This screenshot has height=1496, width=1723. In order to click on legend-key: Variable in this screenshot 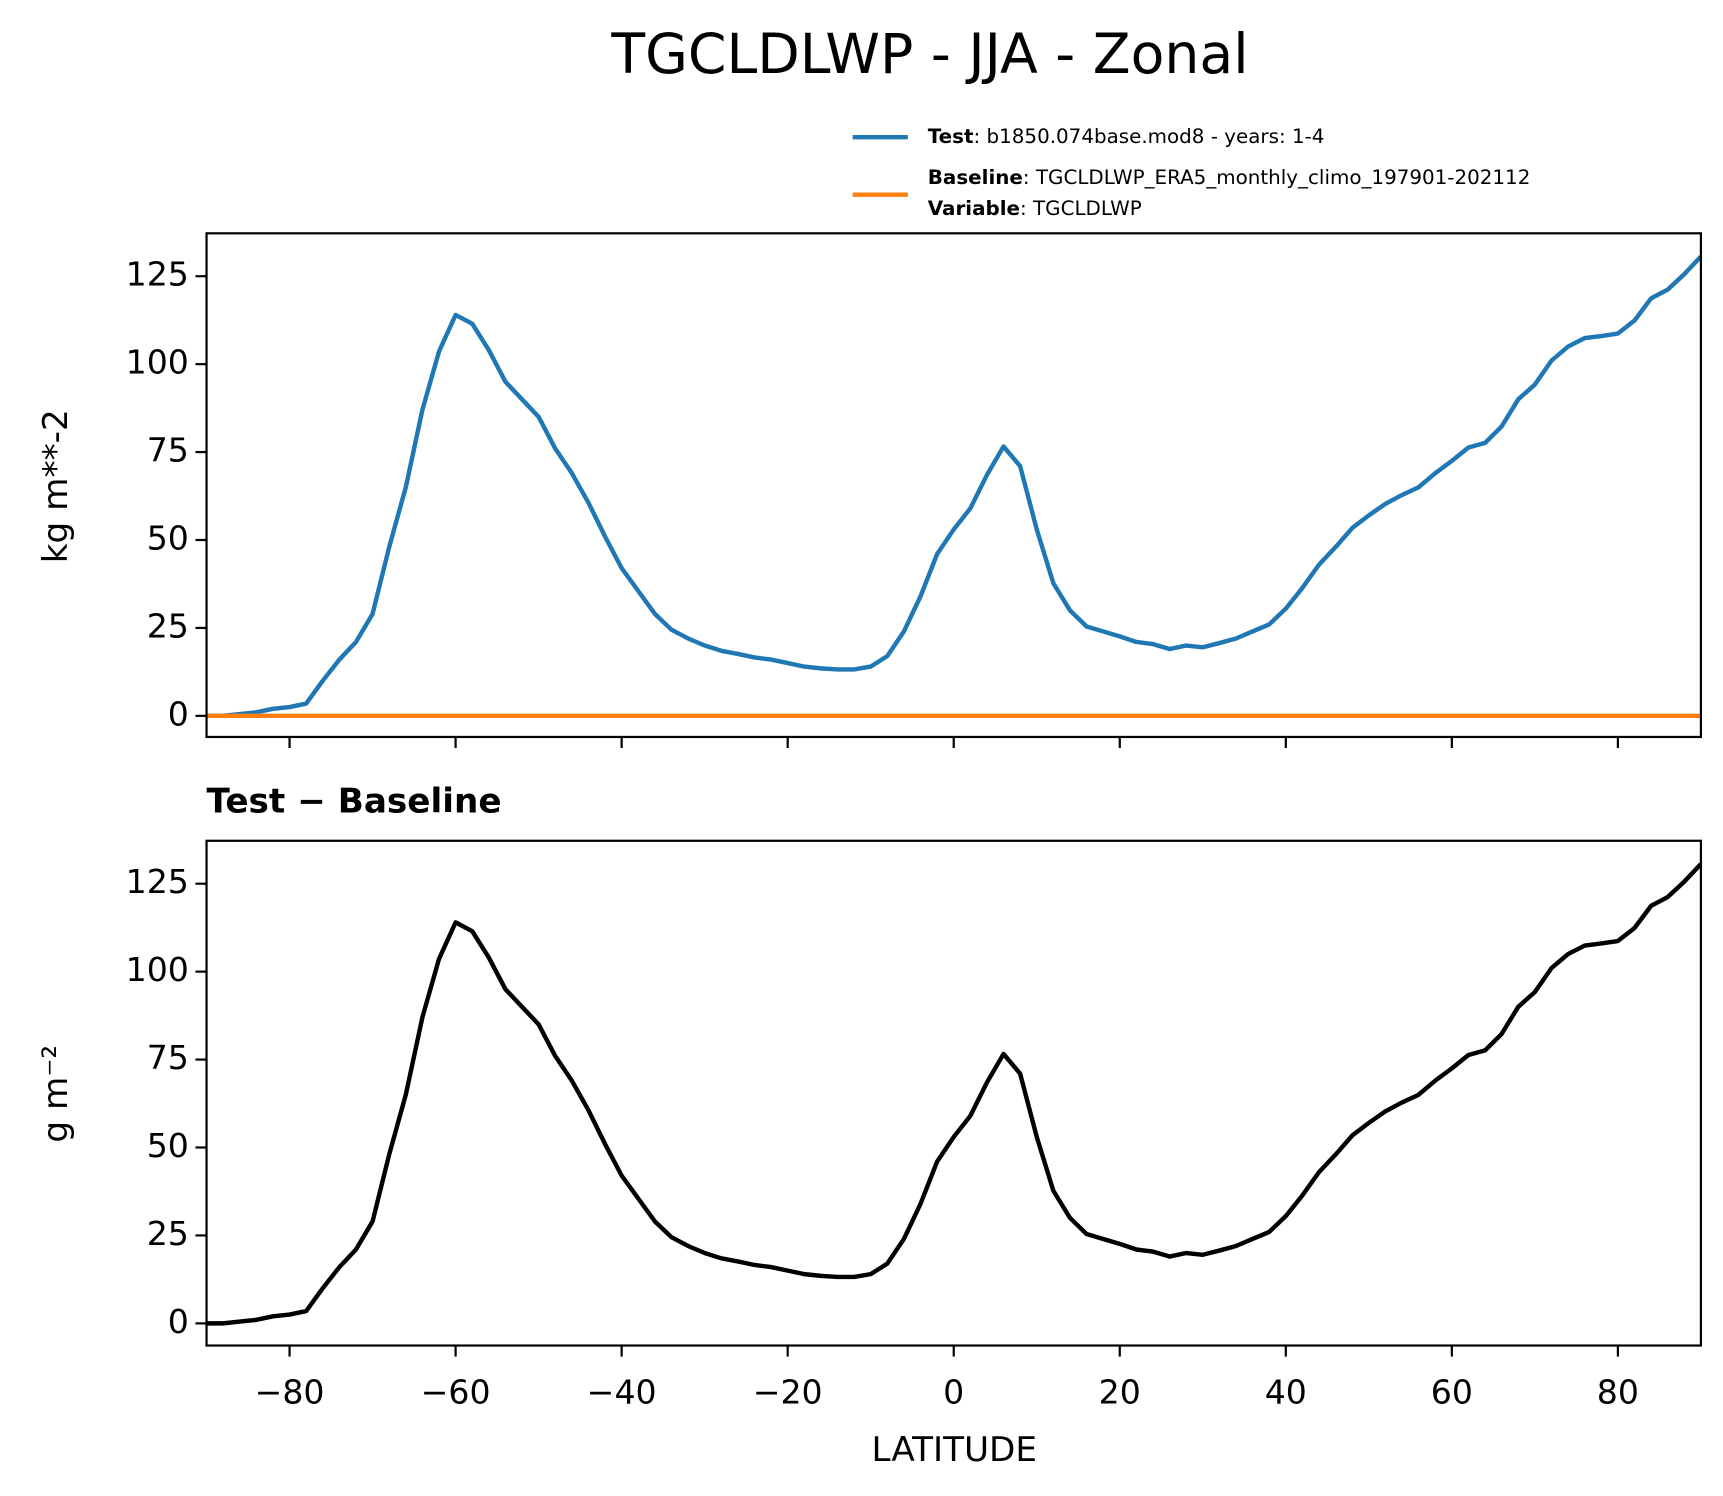, I will do `click(974, 208)`.